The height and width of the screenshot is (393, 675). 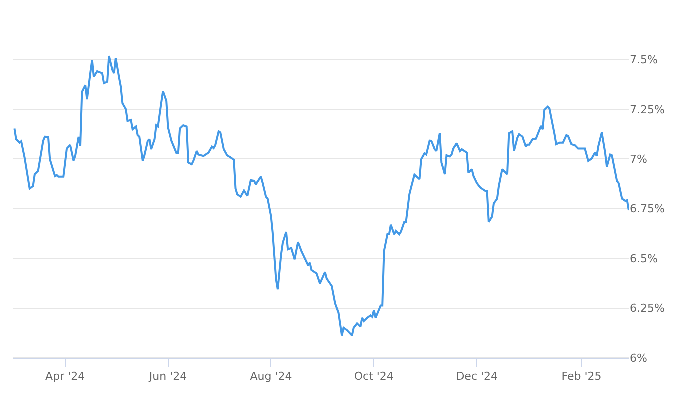 What do you see at coordinates (168, 377) in the screenshot?
I see `x-tick-label: Jun '24` at bounding box center [168, 377].